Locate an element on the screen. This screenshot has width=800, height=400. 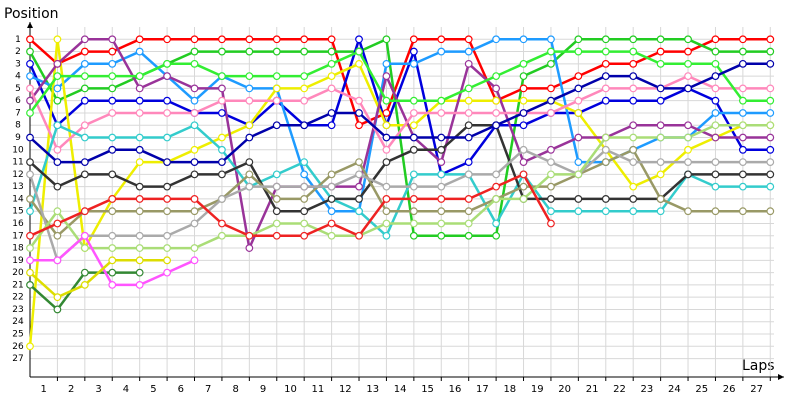
x-tick-label: 24 is located at coordinates (674, 389).